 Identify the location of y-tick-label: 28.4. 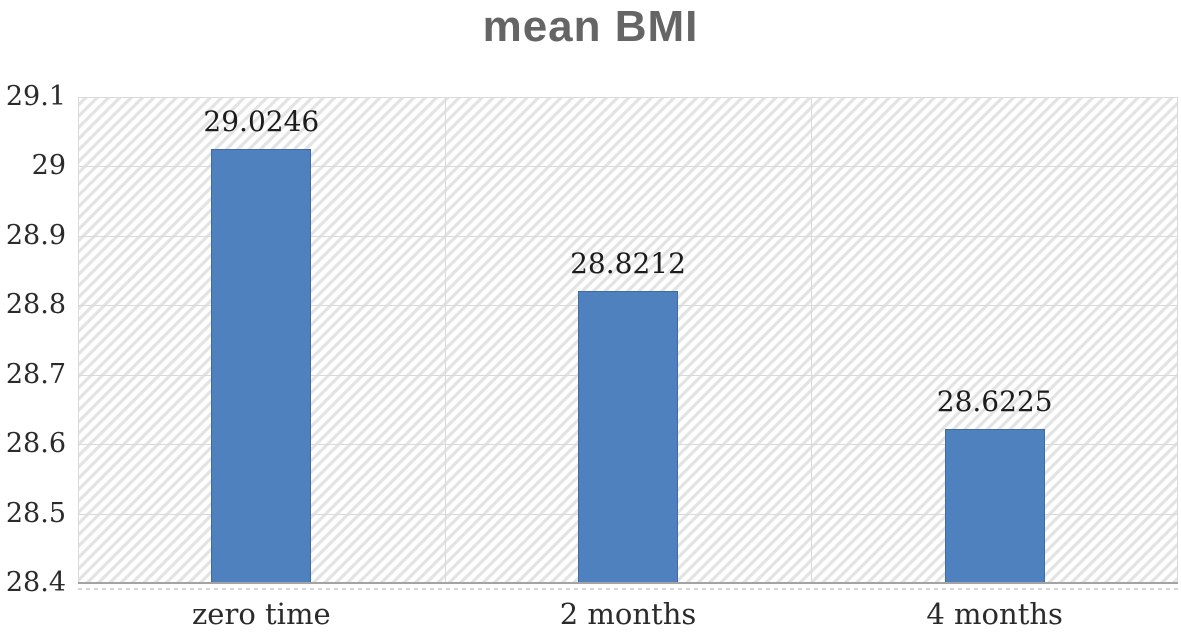
(35, 582).